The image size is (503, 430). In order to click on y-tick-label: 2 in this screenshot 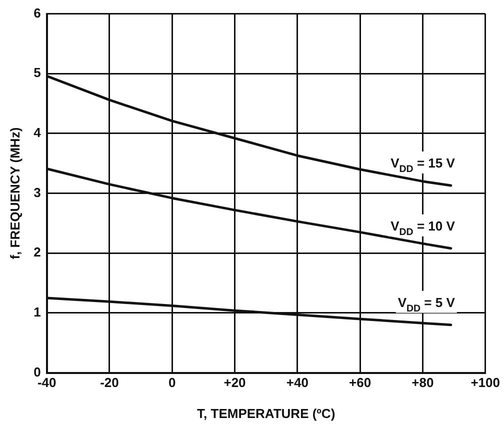, I will do `click(37, 252)`.